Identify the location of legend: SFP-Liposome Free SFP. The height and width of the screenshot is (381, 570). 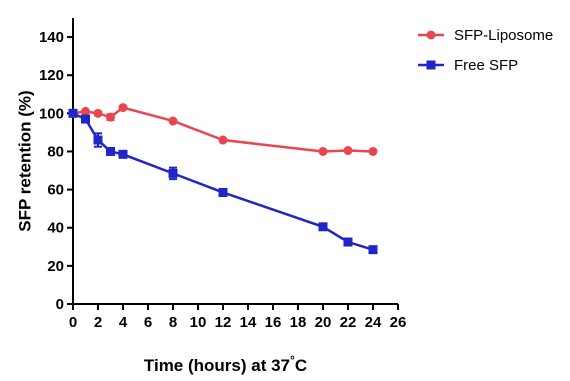
(485, 50).